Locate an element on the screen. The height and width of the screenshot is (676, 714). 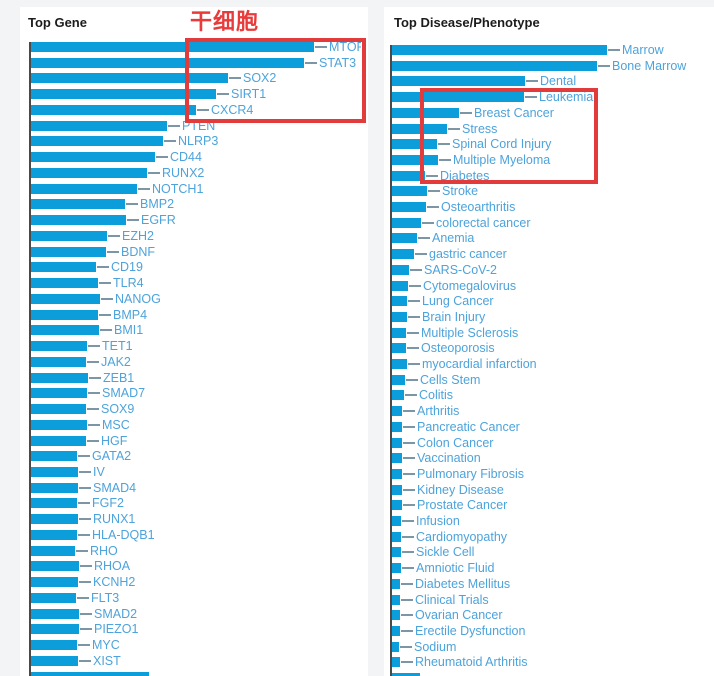
bar-label: BMP2 is located at coordinates (157, 204).